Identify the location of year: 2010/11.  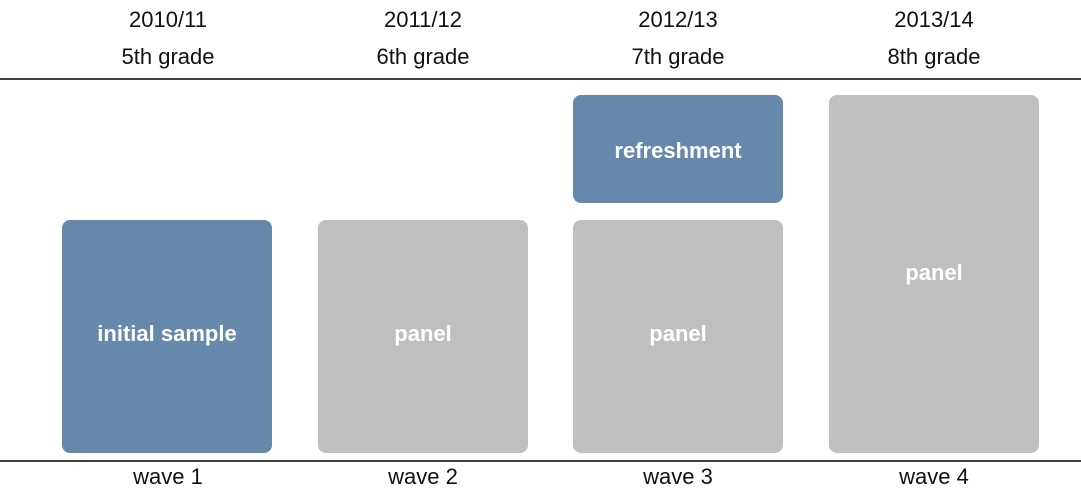
(168, 19).